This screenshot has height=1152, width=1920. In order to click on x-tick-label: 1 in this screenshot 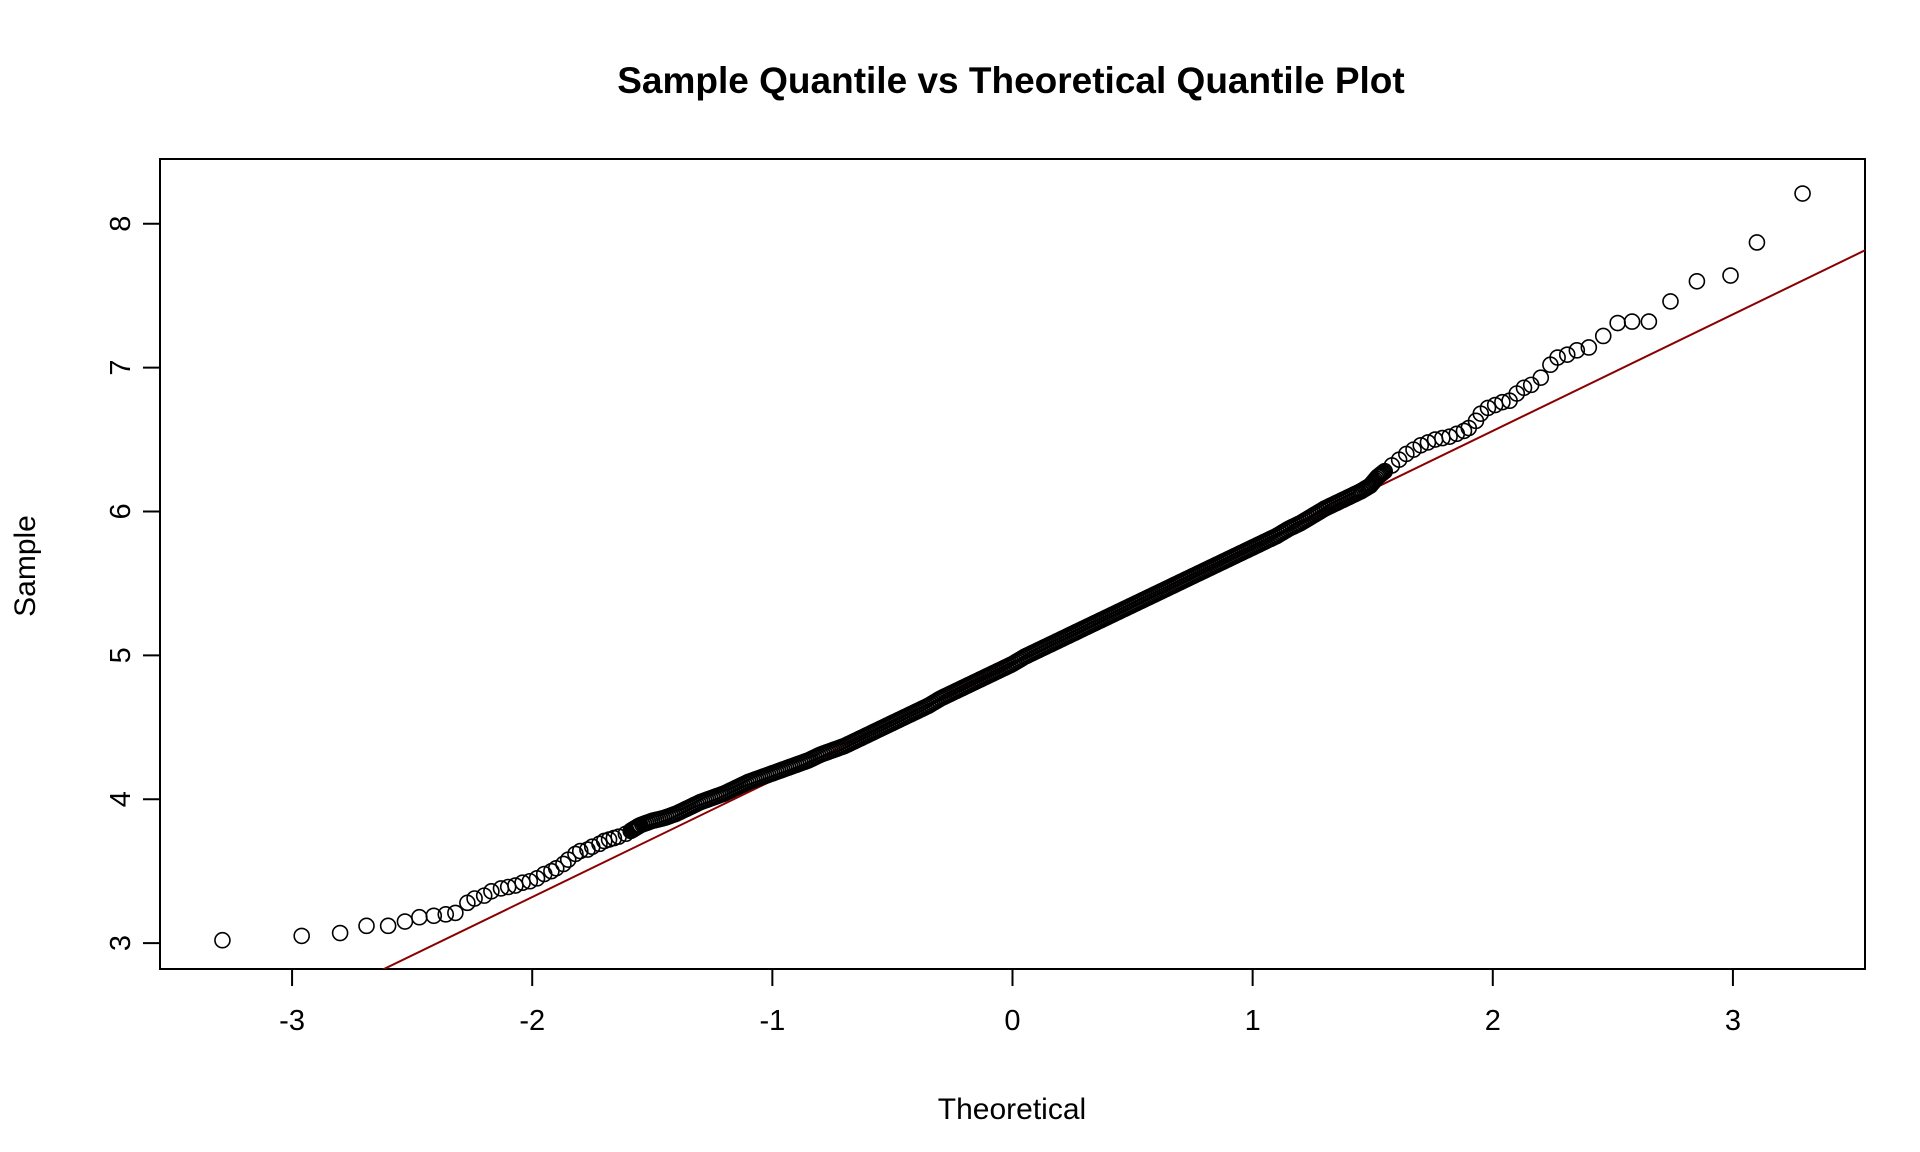, I will do `click(1253, 1021)`.